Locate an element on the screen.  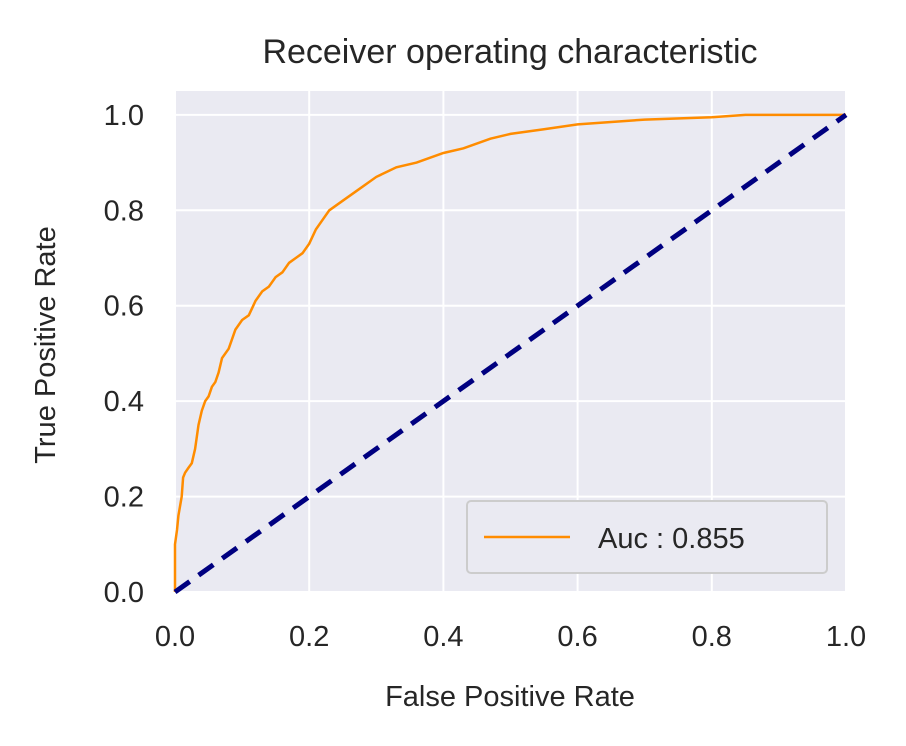
y-tick-labels: 0.0 0.2 0.4 0.6 0.8 1.0 is located at coordinates (124, 354).